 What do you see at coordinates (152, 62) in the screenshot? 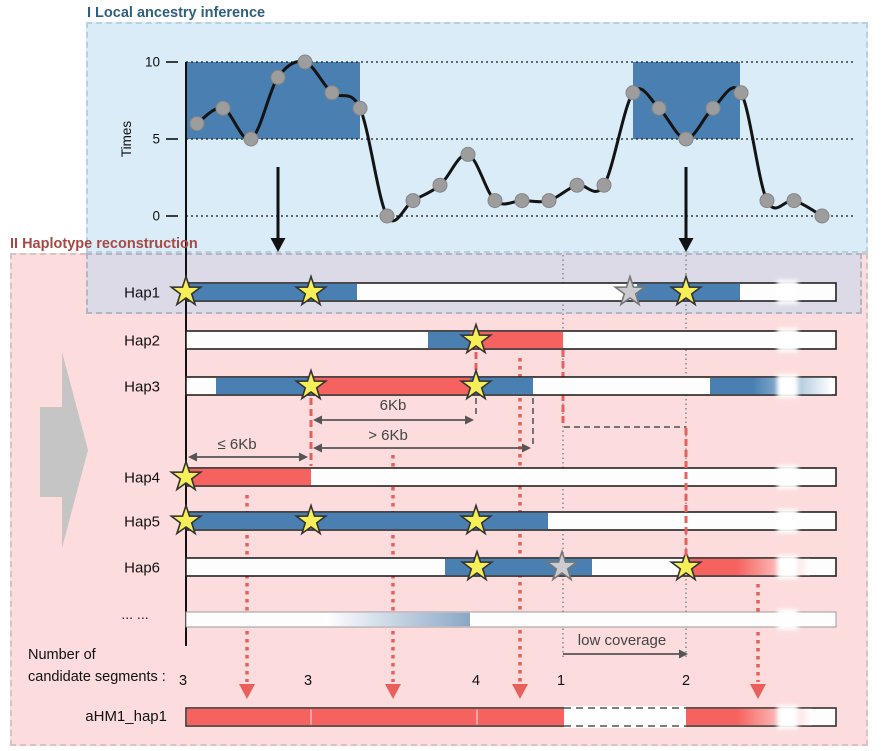
I see `y-tick-label: 10` at bounding box center [152, 62].